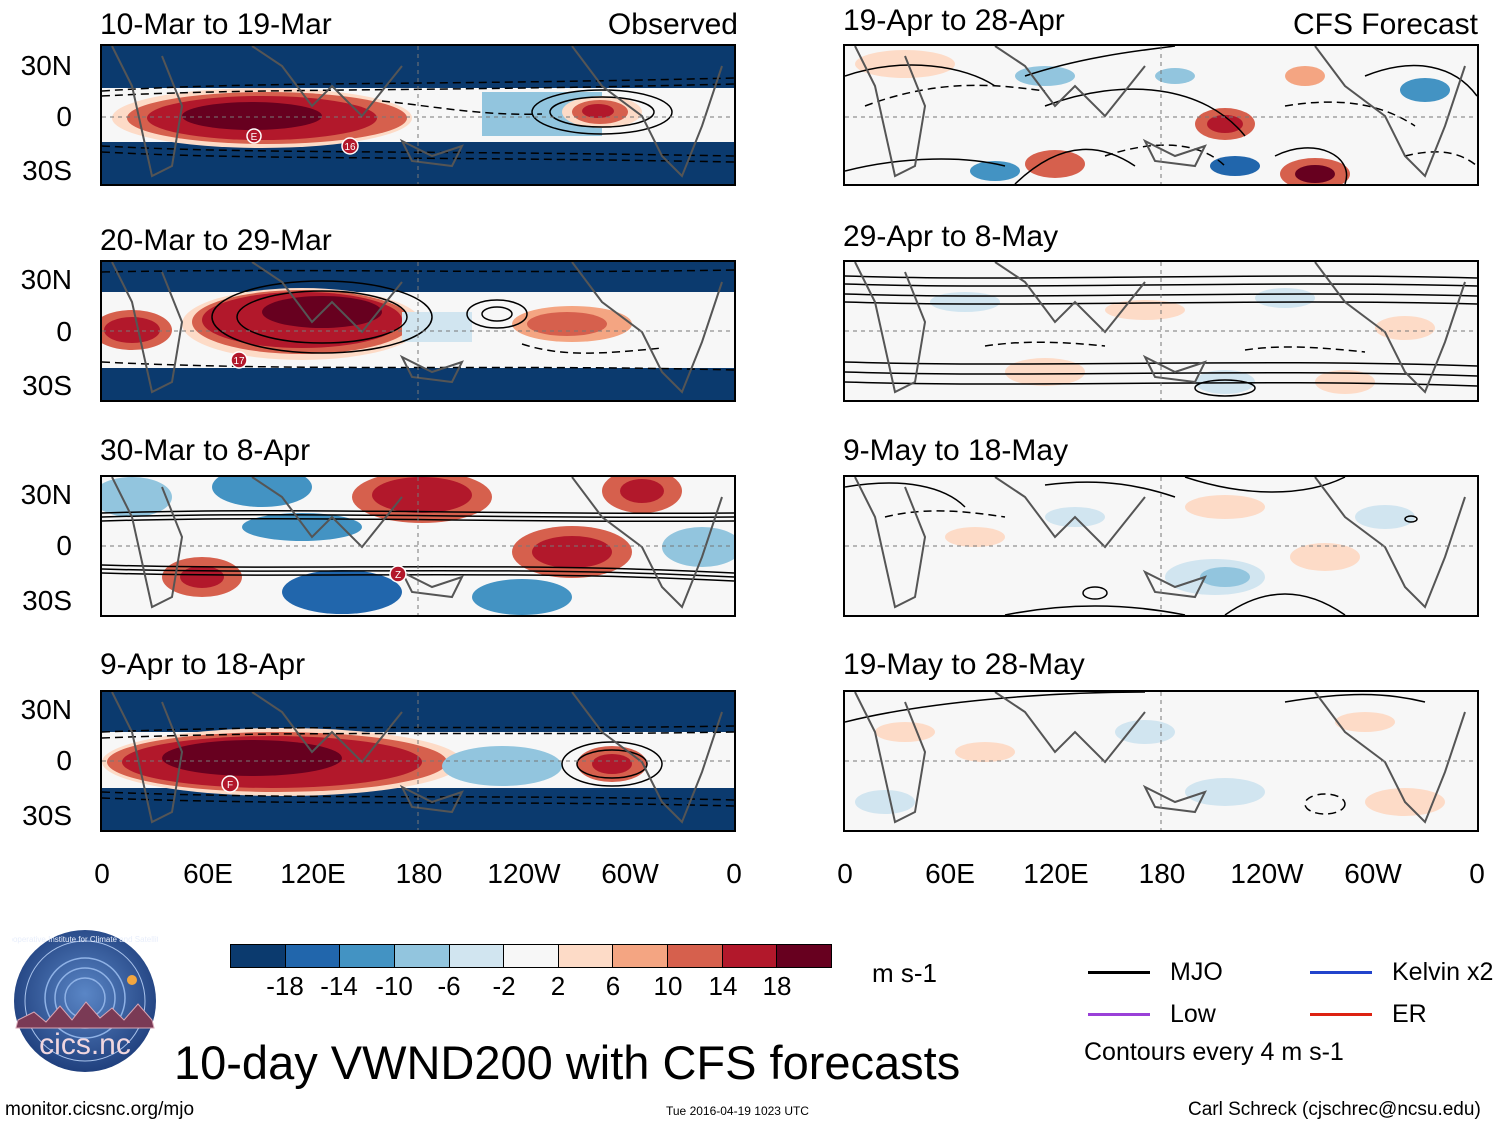  Describe the element at coordinates (672, 24) in the screenshot. I see `observed-label: Observed` at that location.